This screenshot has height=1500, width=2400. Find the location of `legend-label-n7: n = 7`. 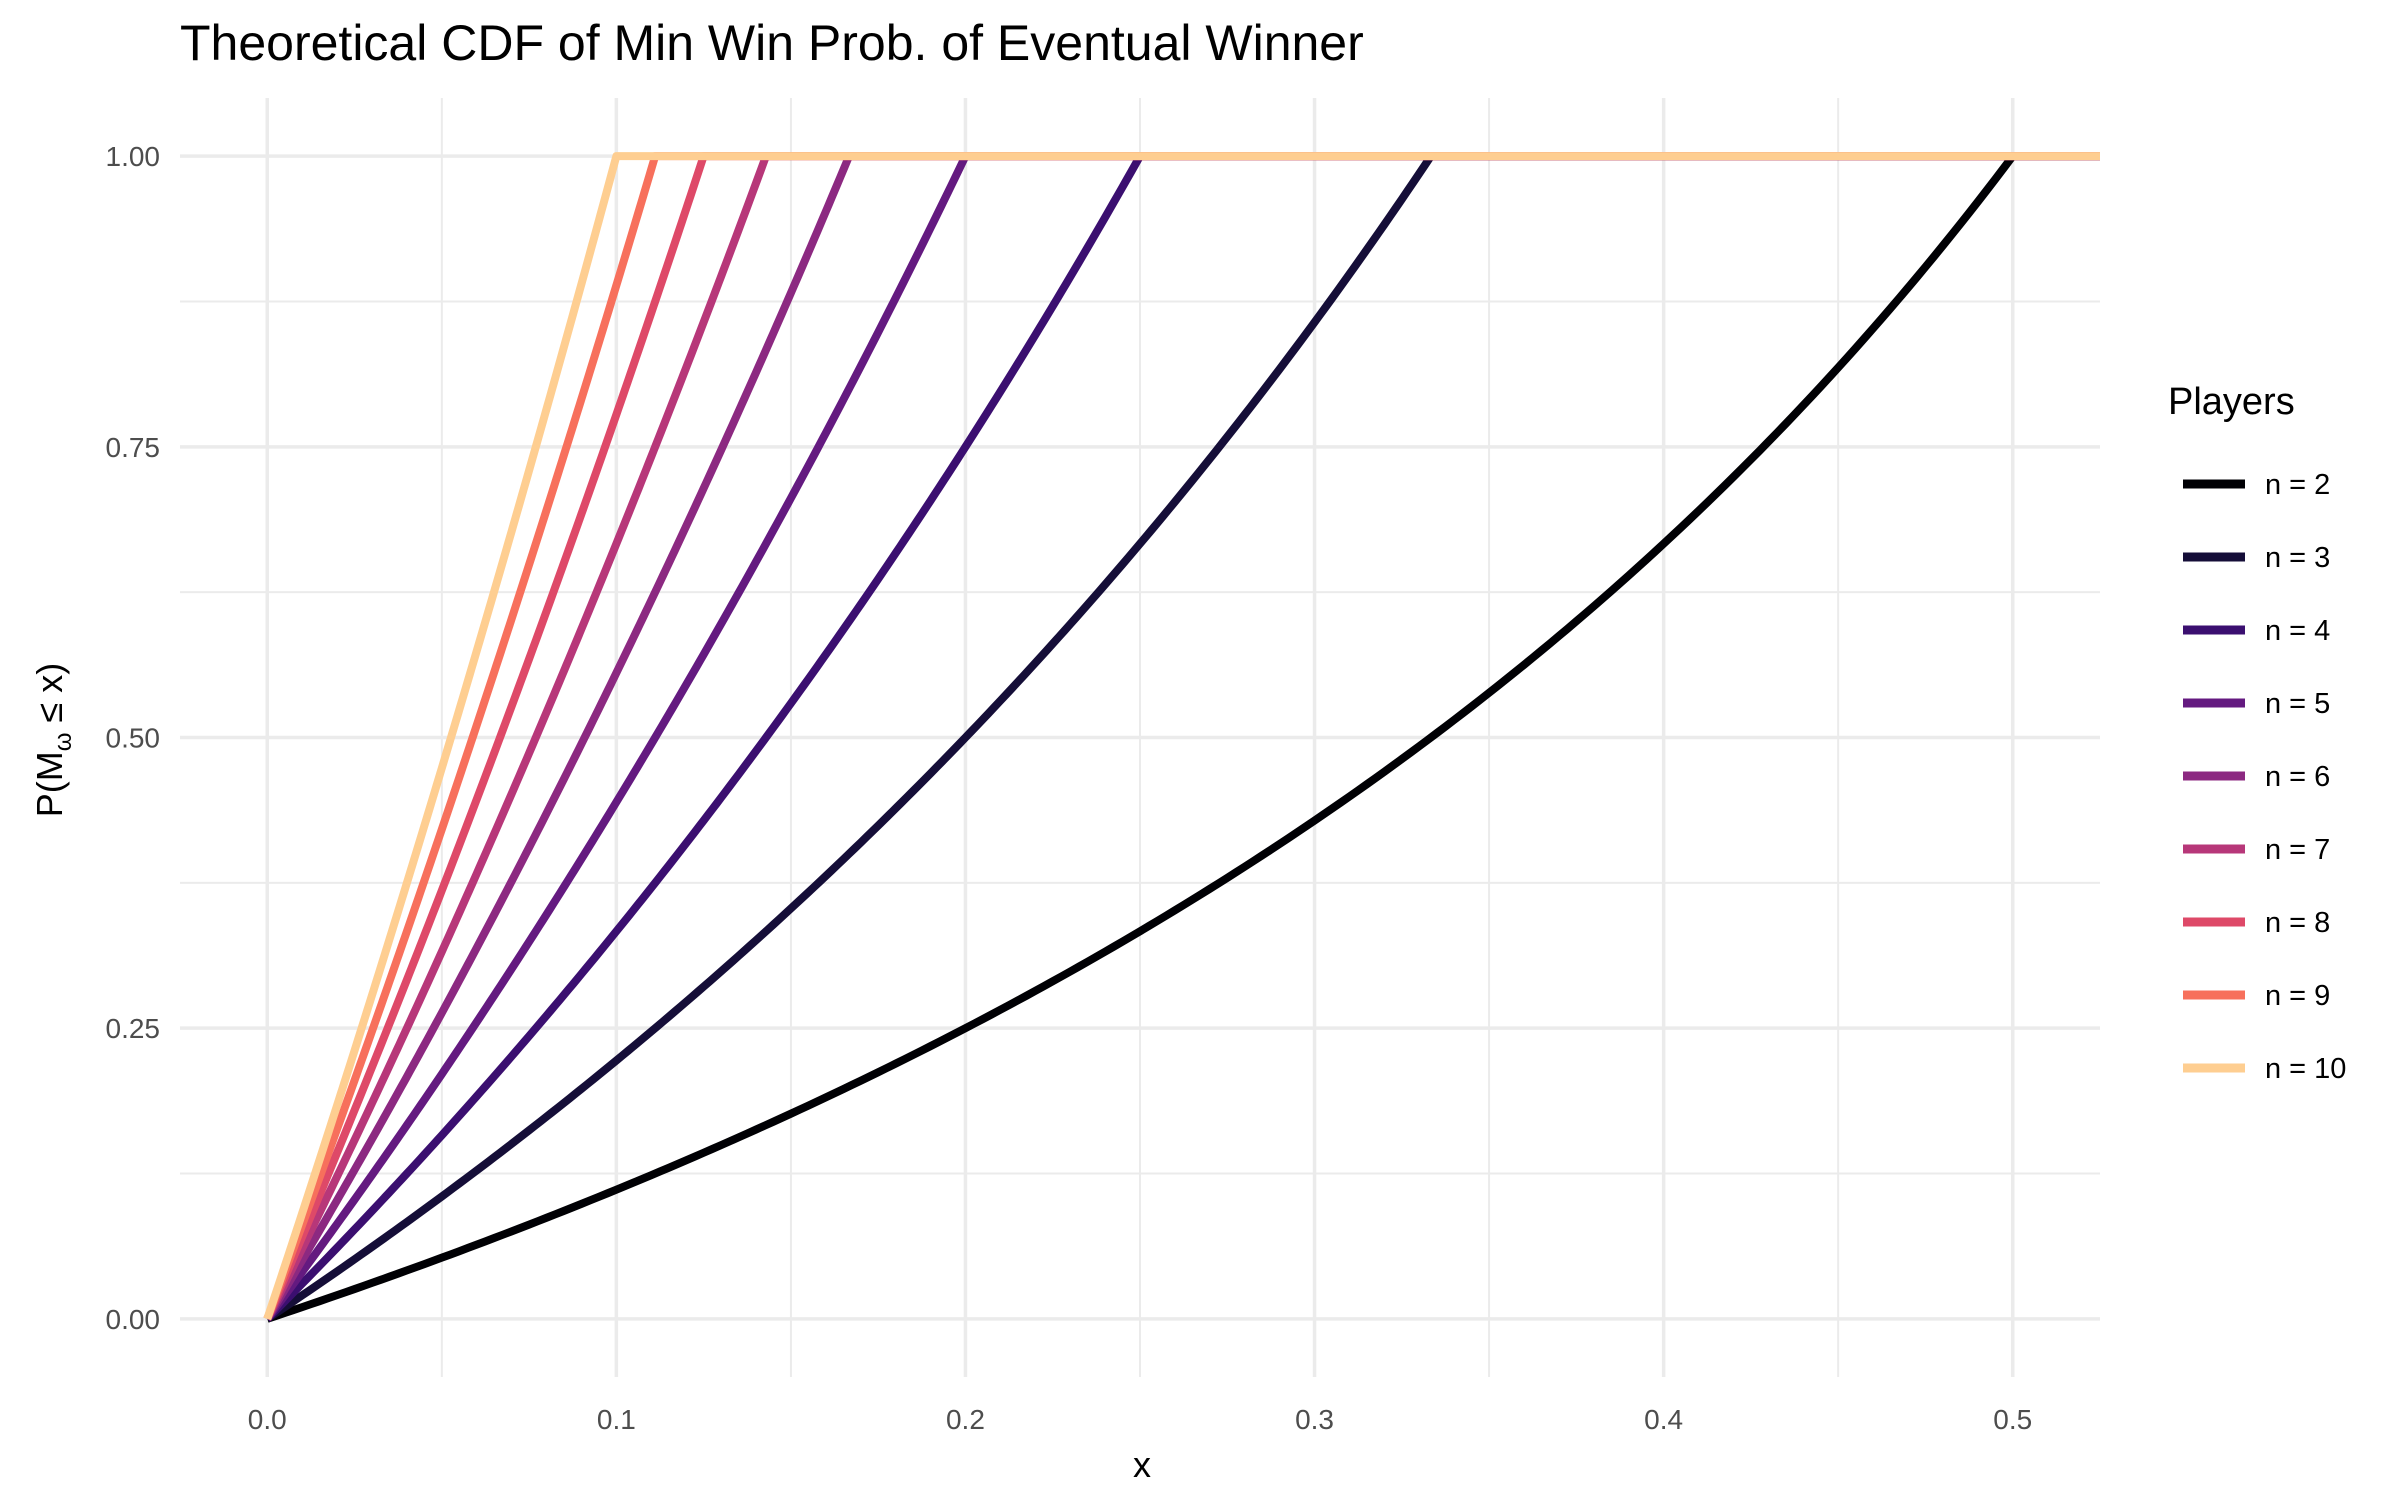

legend-label-n7: n = 7 is located at coordinates (2297, 850).